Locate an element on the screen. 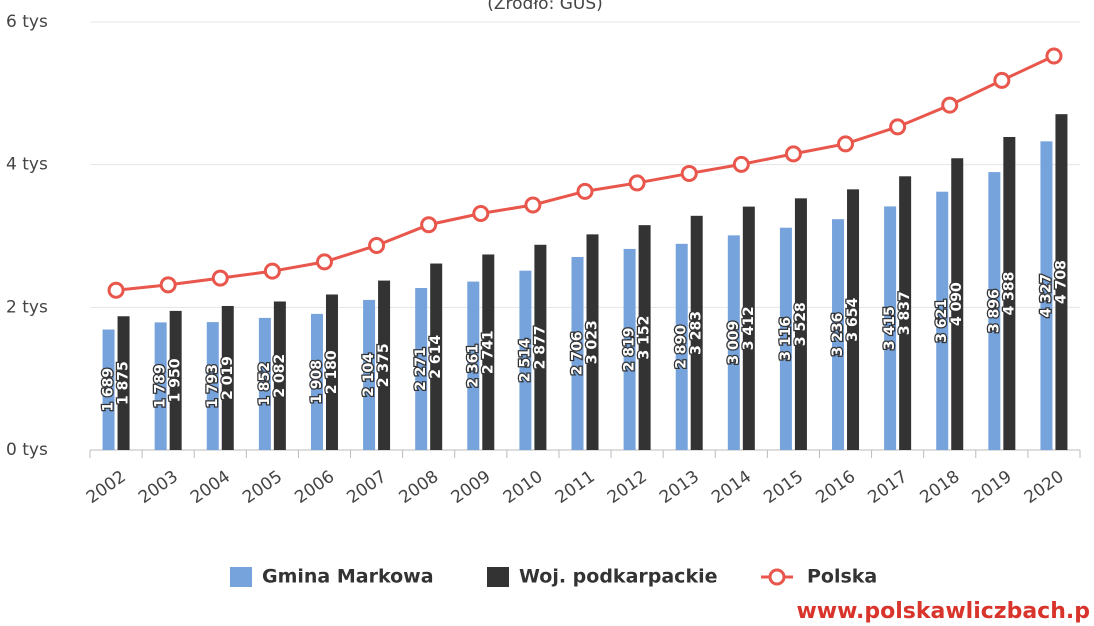  value-label: 3 116 is located at coordinates (786, 339).